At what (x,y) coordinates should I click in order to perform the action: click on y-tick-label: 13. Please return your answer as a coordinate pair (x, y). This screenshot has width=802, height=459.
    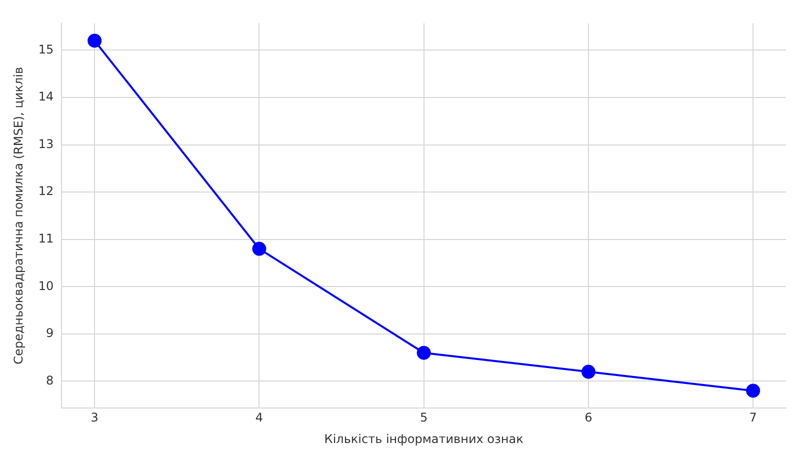
    Looking at the image, I should click on (46, 143).